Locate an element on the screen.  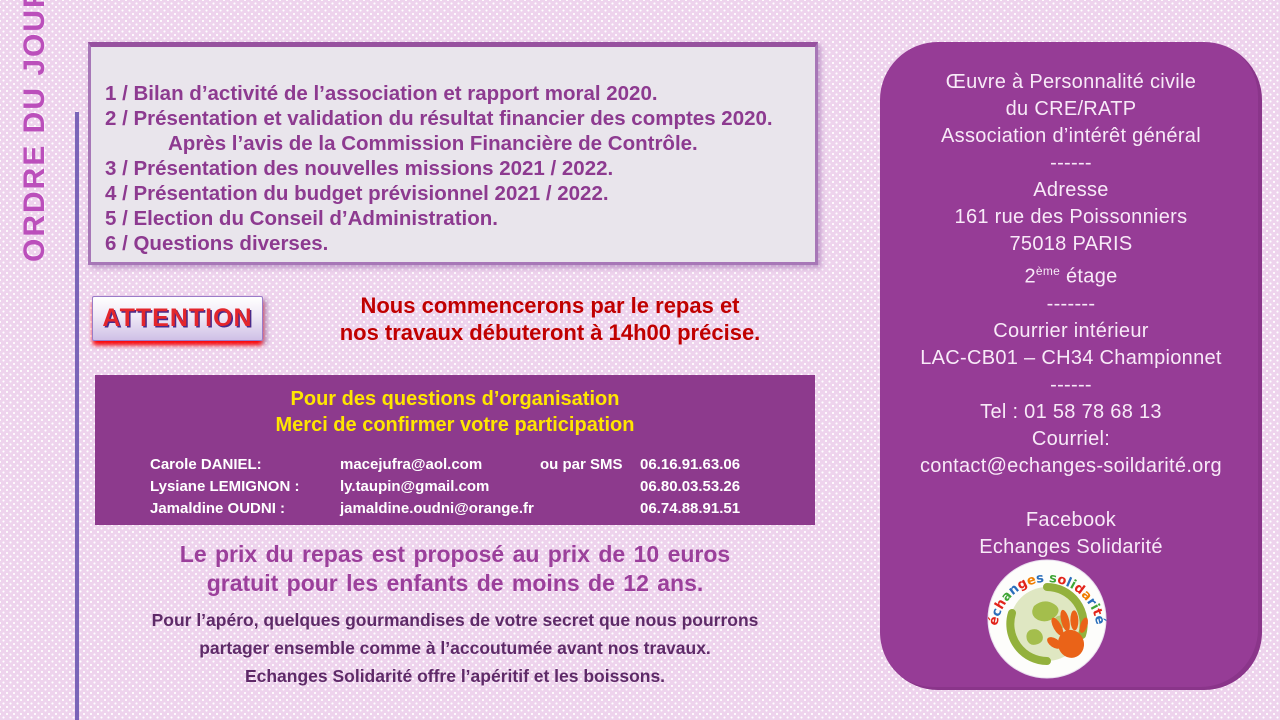
panel-spacer is located at coordinates (1071, 493).